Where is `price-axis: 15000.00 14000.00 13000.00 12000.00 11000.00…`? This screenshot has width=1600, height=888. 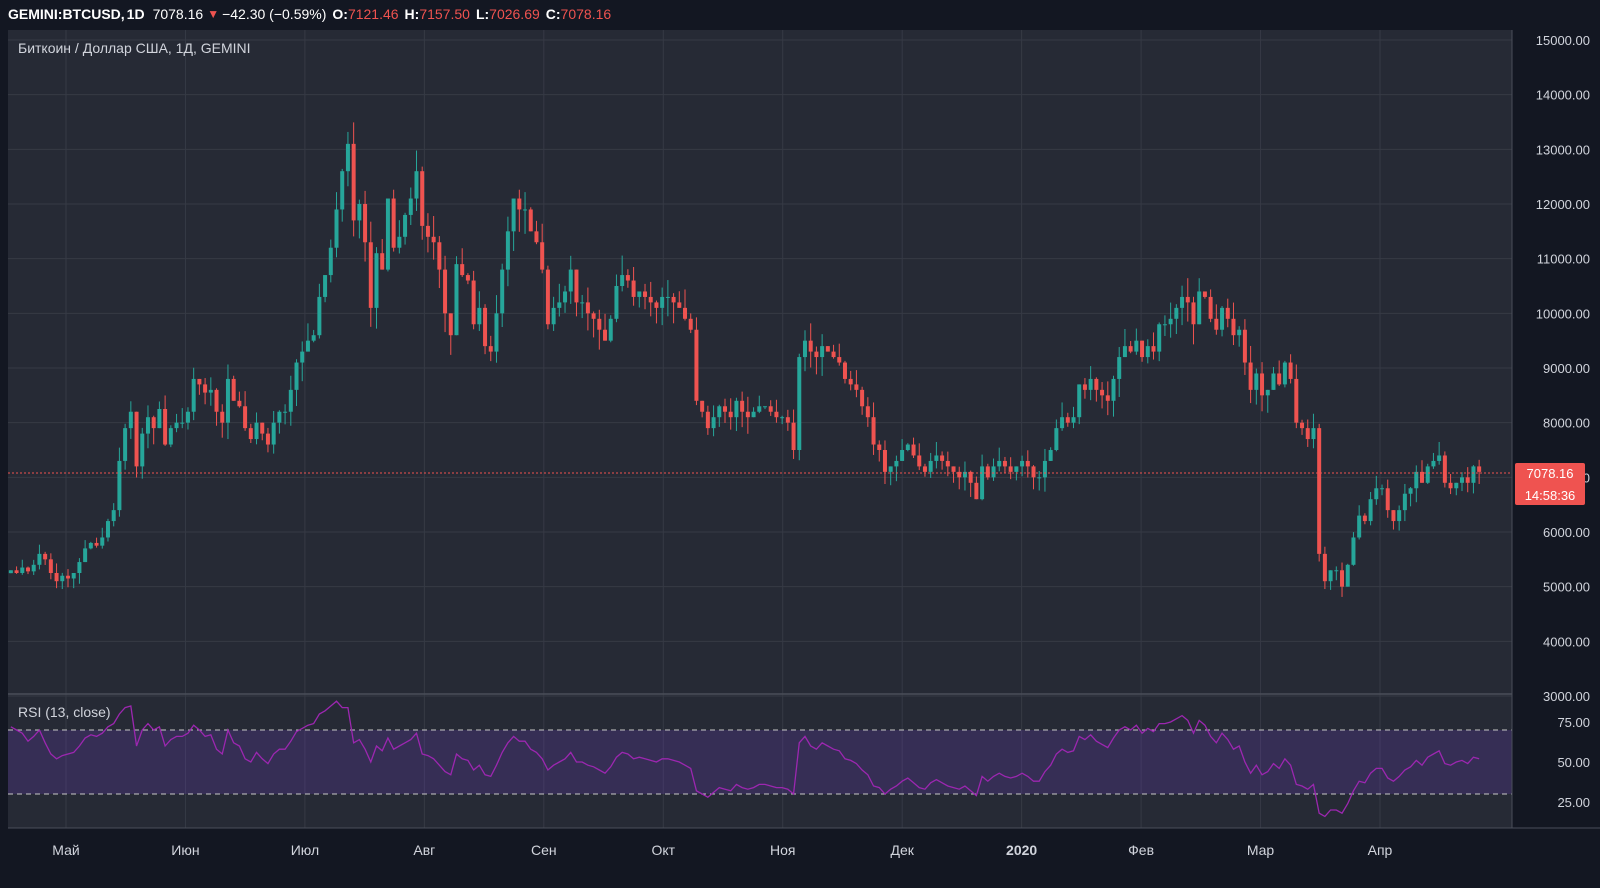
price-axis: 15000.00 14000.00 13000.00 12000.00 11000.00… is located at coordinates (1563, 368).